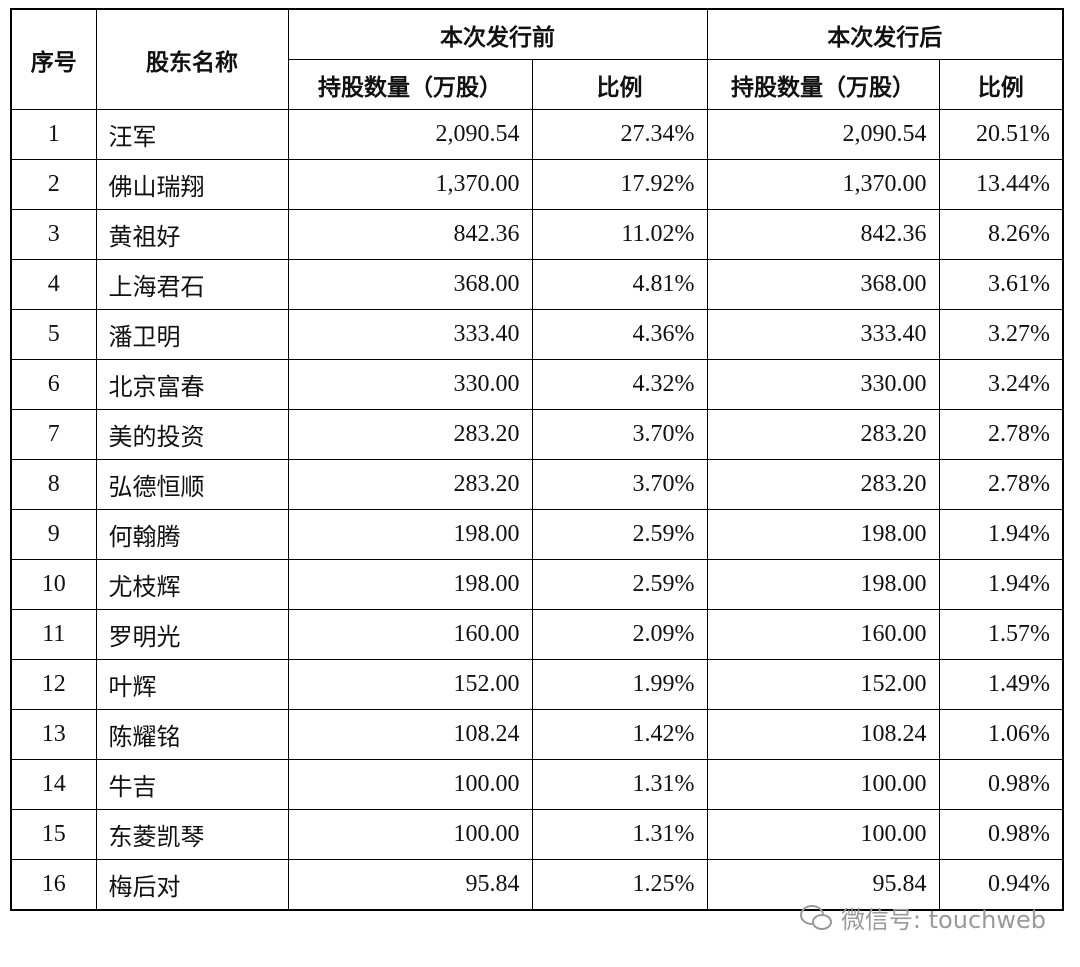  Describe the element at coordinates (53, 484) in the screenshot. I see `table-cell: 8` at that location.